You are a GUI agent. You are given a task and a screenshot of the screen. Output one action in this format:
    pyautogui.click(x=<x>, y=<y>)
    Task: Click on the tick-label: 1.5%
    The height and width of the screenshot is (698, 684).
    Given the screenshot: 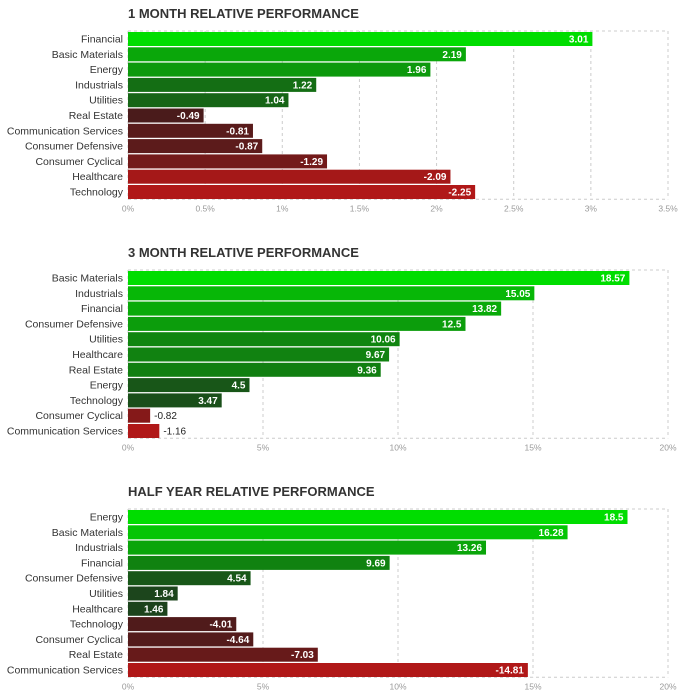 What is the action you would take?
    pyautogui.click(x=360, y=208)
    